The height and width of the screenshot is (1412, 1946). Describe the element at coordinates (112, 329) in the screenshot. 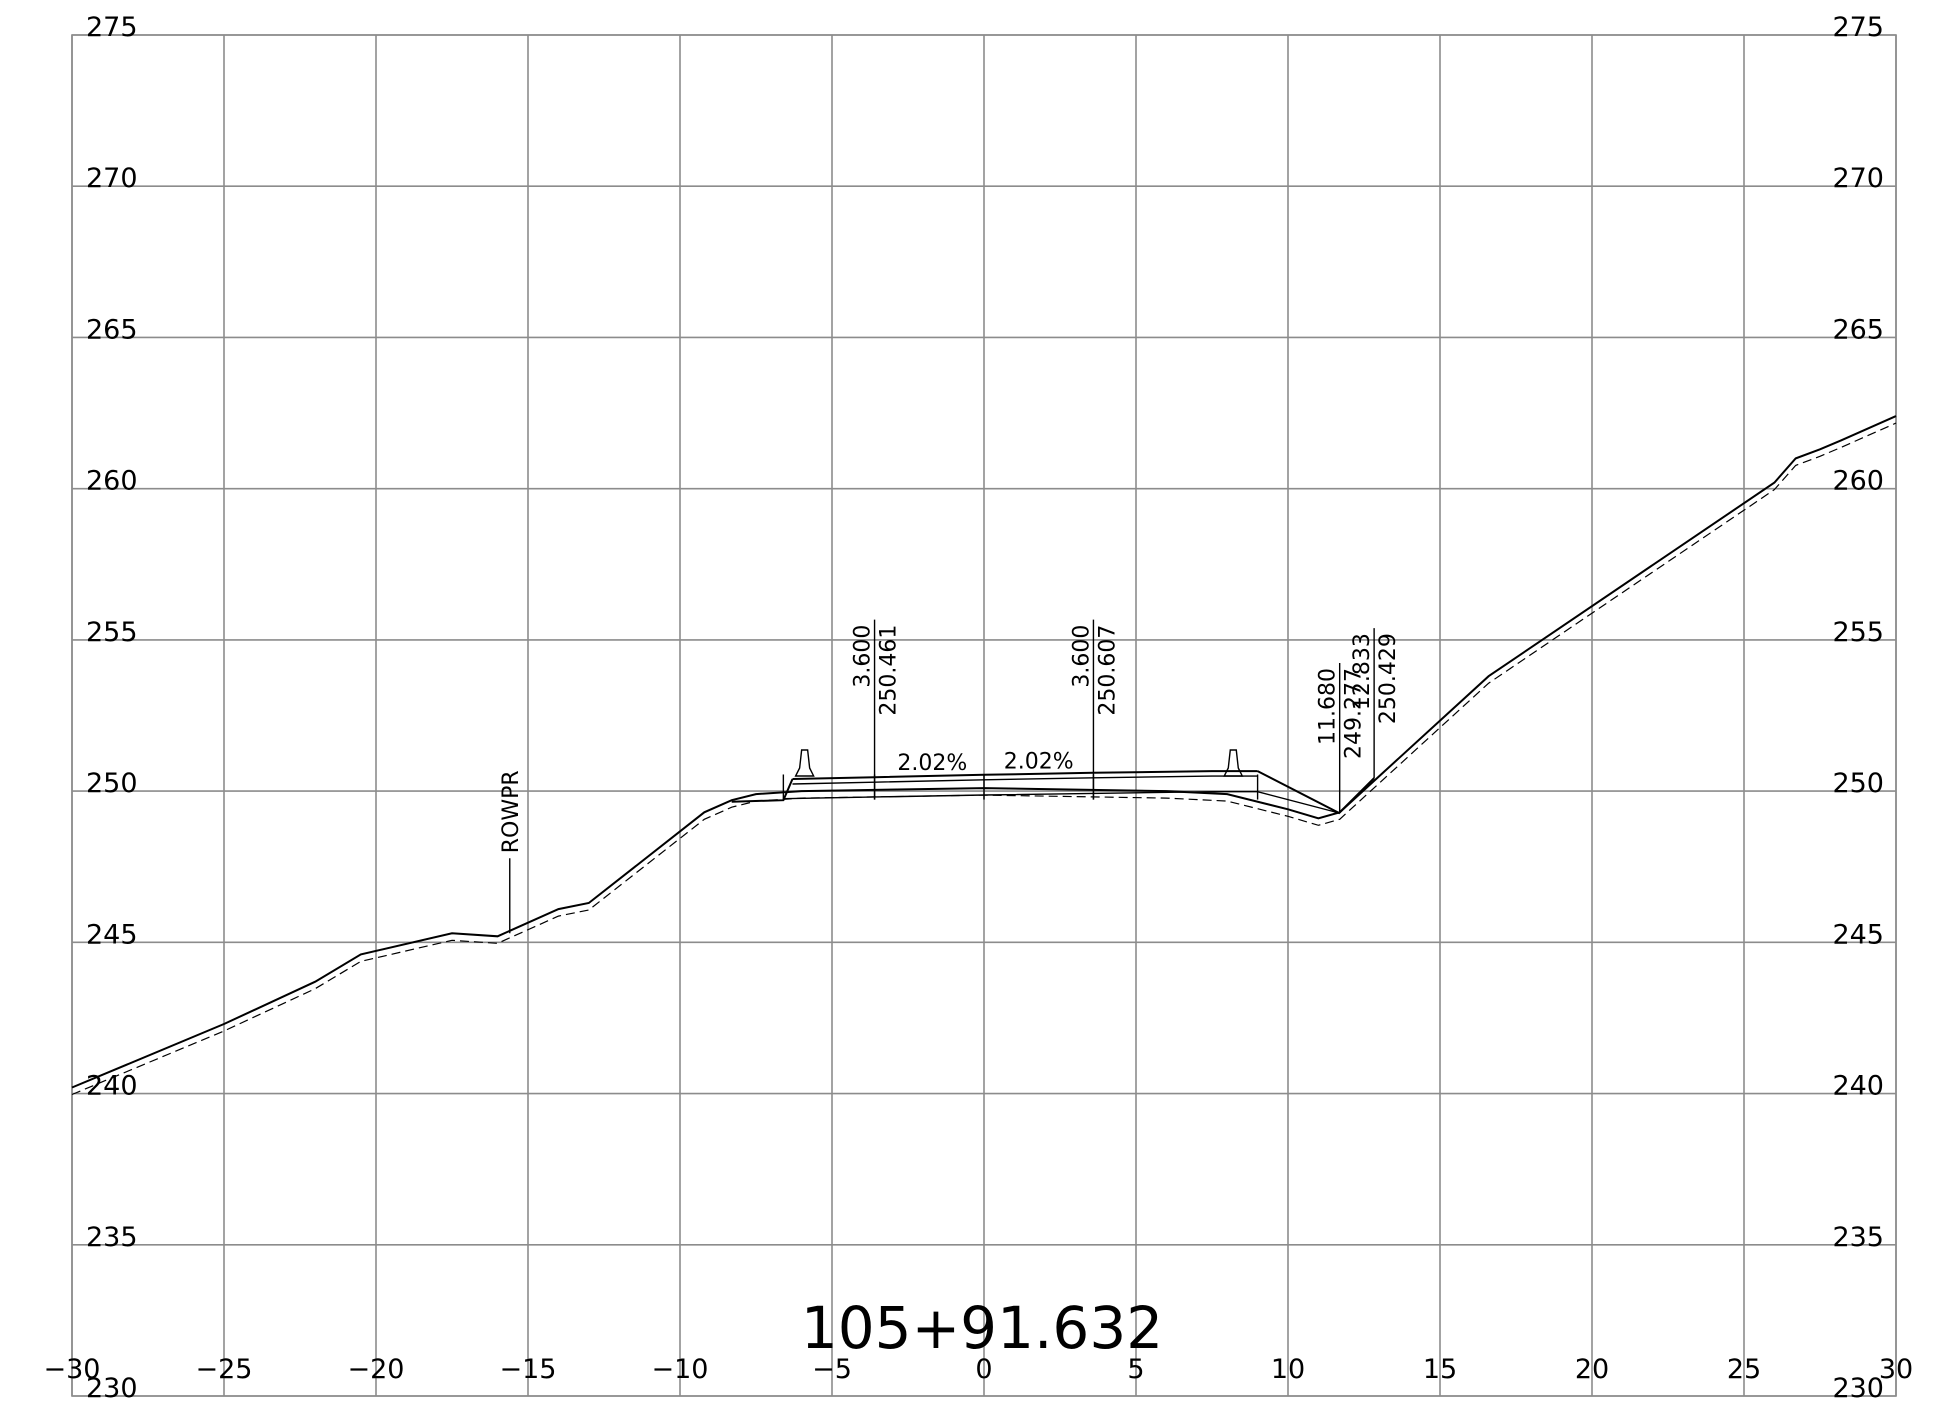

I see `y-tick-label-left: 265` at that location.